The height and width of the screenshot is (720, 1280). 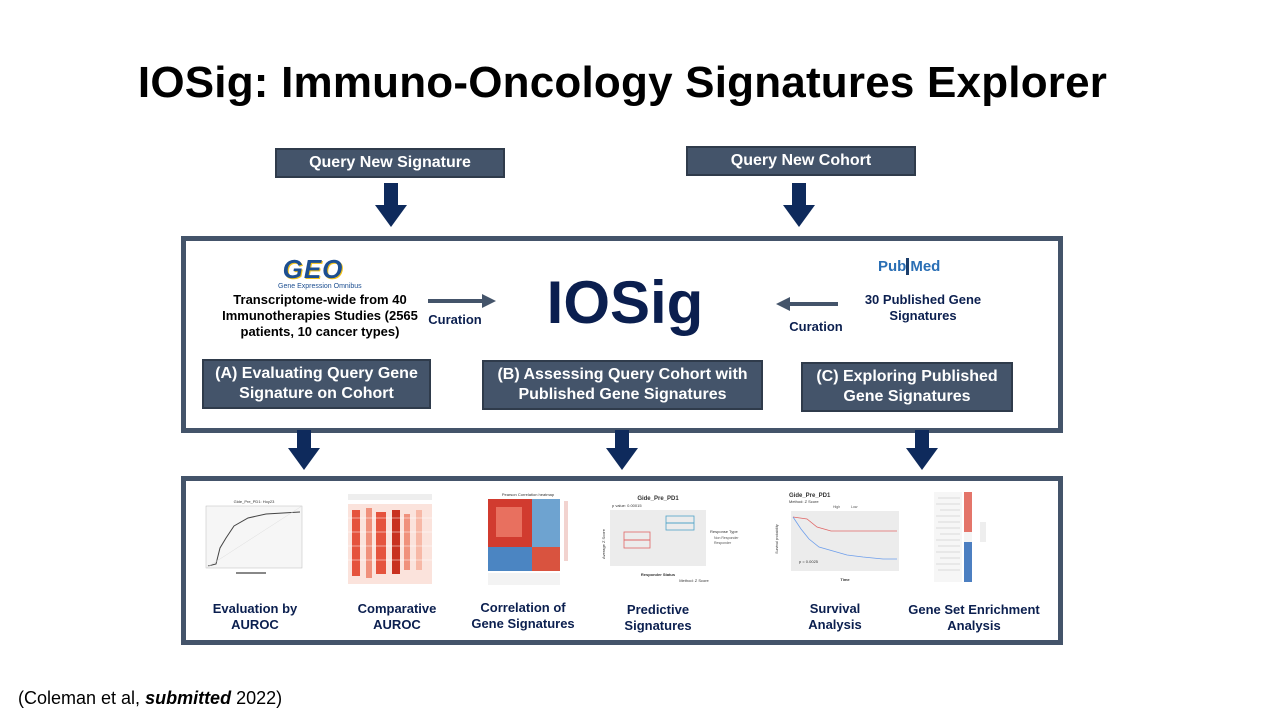 What do you see at coordinates (658, 499) in the screenshot?
I see `predictive-plot-title: Gide_Pre_PD1` at bounding box center [658, 499].